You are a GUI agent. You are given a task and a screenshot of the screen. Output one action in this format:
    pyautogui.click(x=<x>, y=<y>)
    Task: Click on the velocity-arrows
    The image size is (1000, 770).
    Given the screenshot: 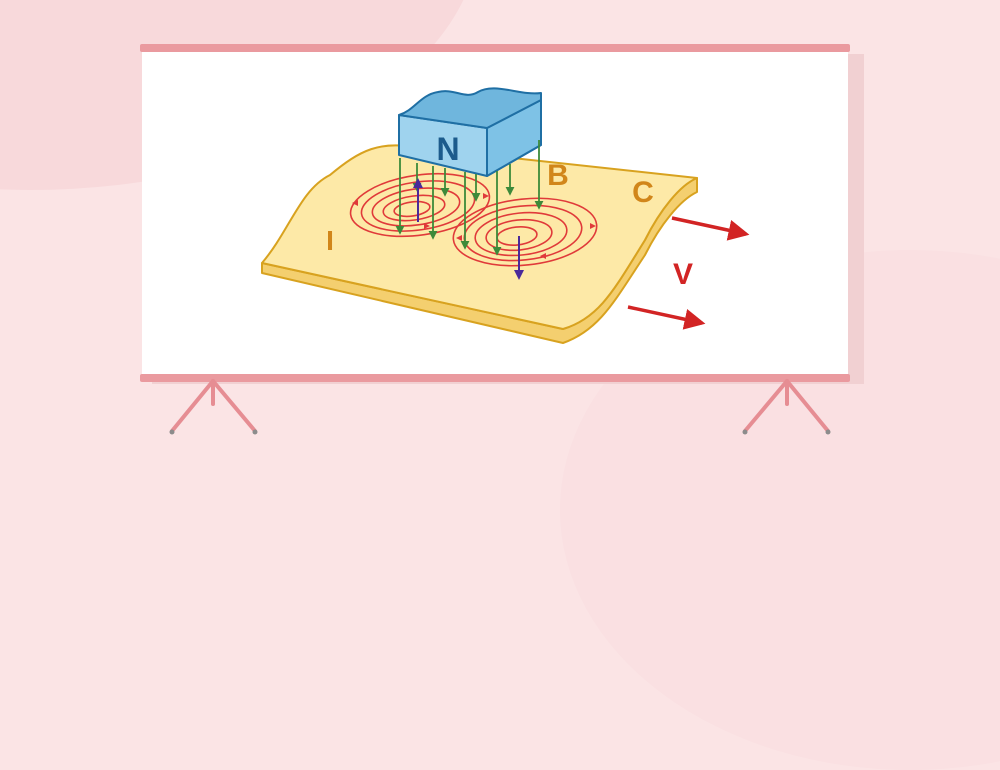 What is the action you would take?
    pyautogui.click(x=688, y=273)
    